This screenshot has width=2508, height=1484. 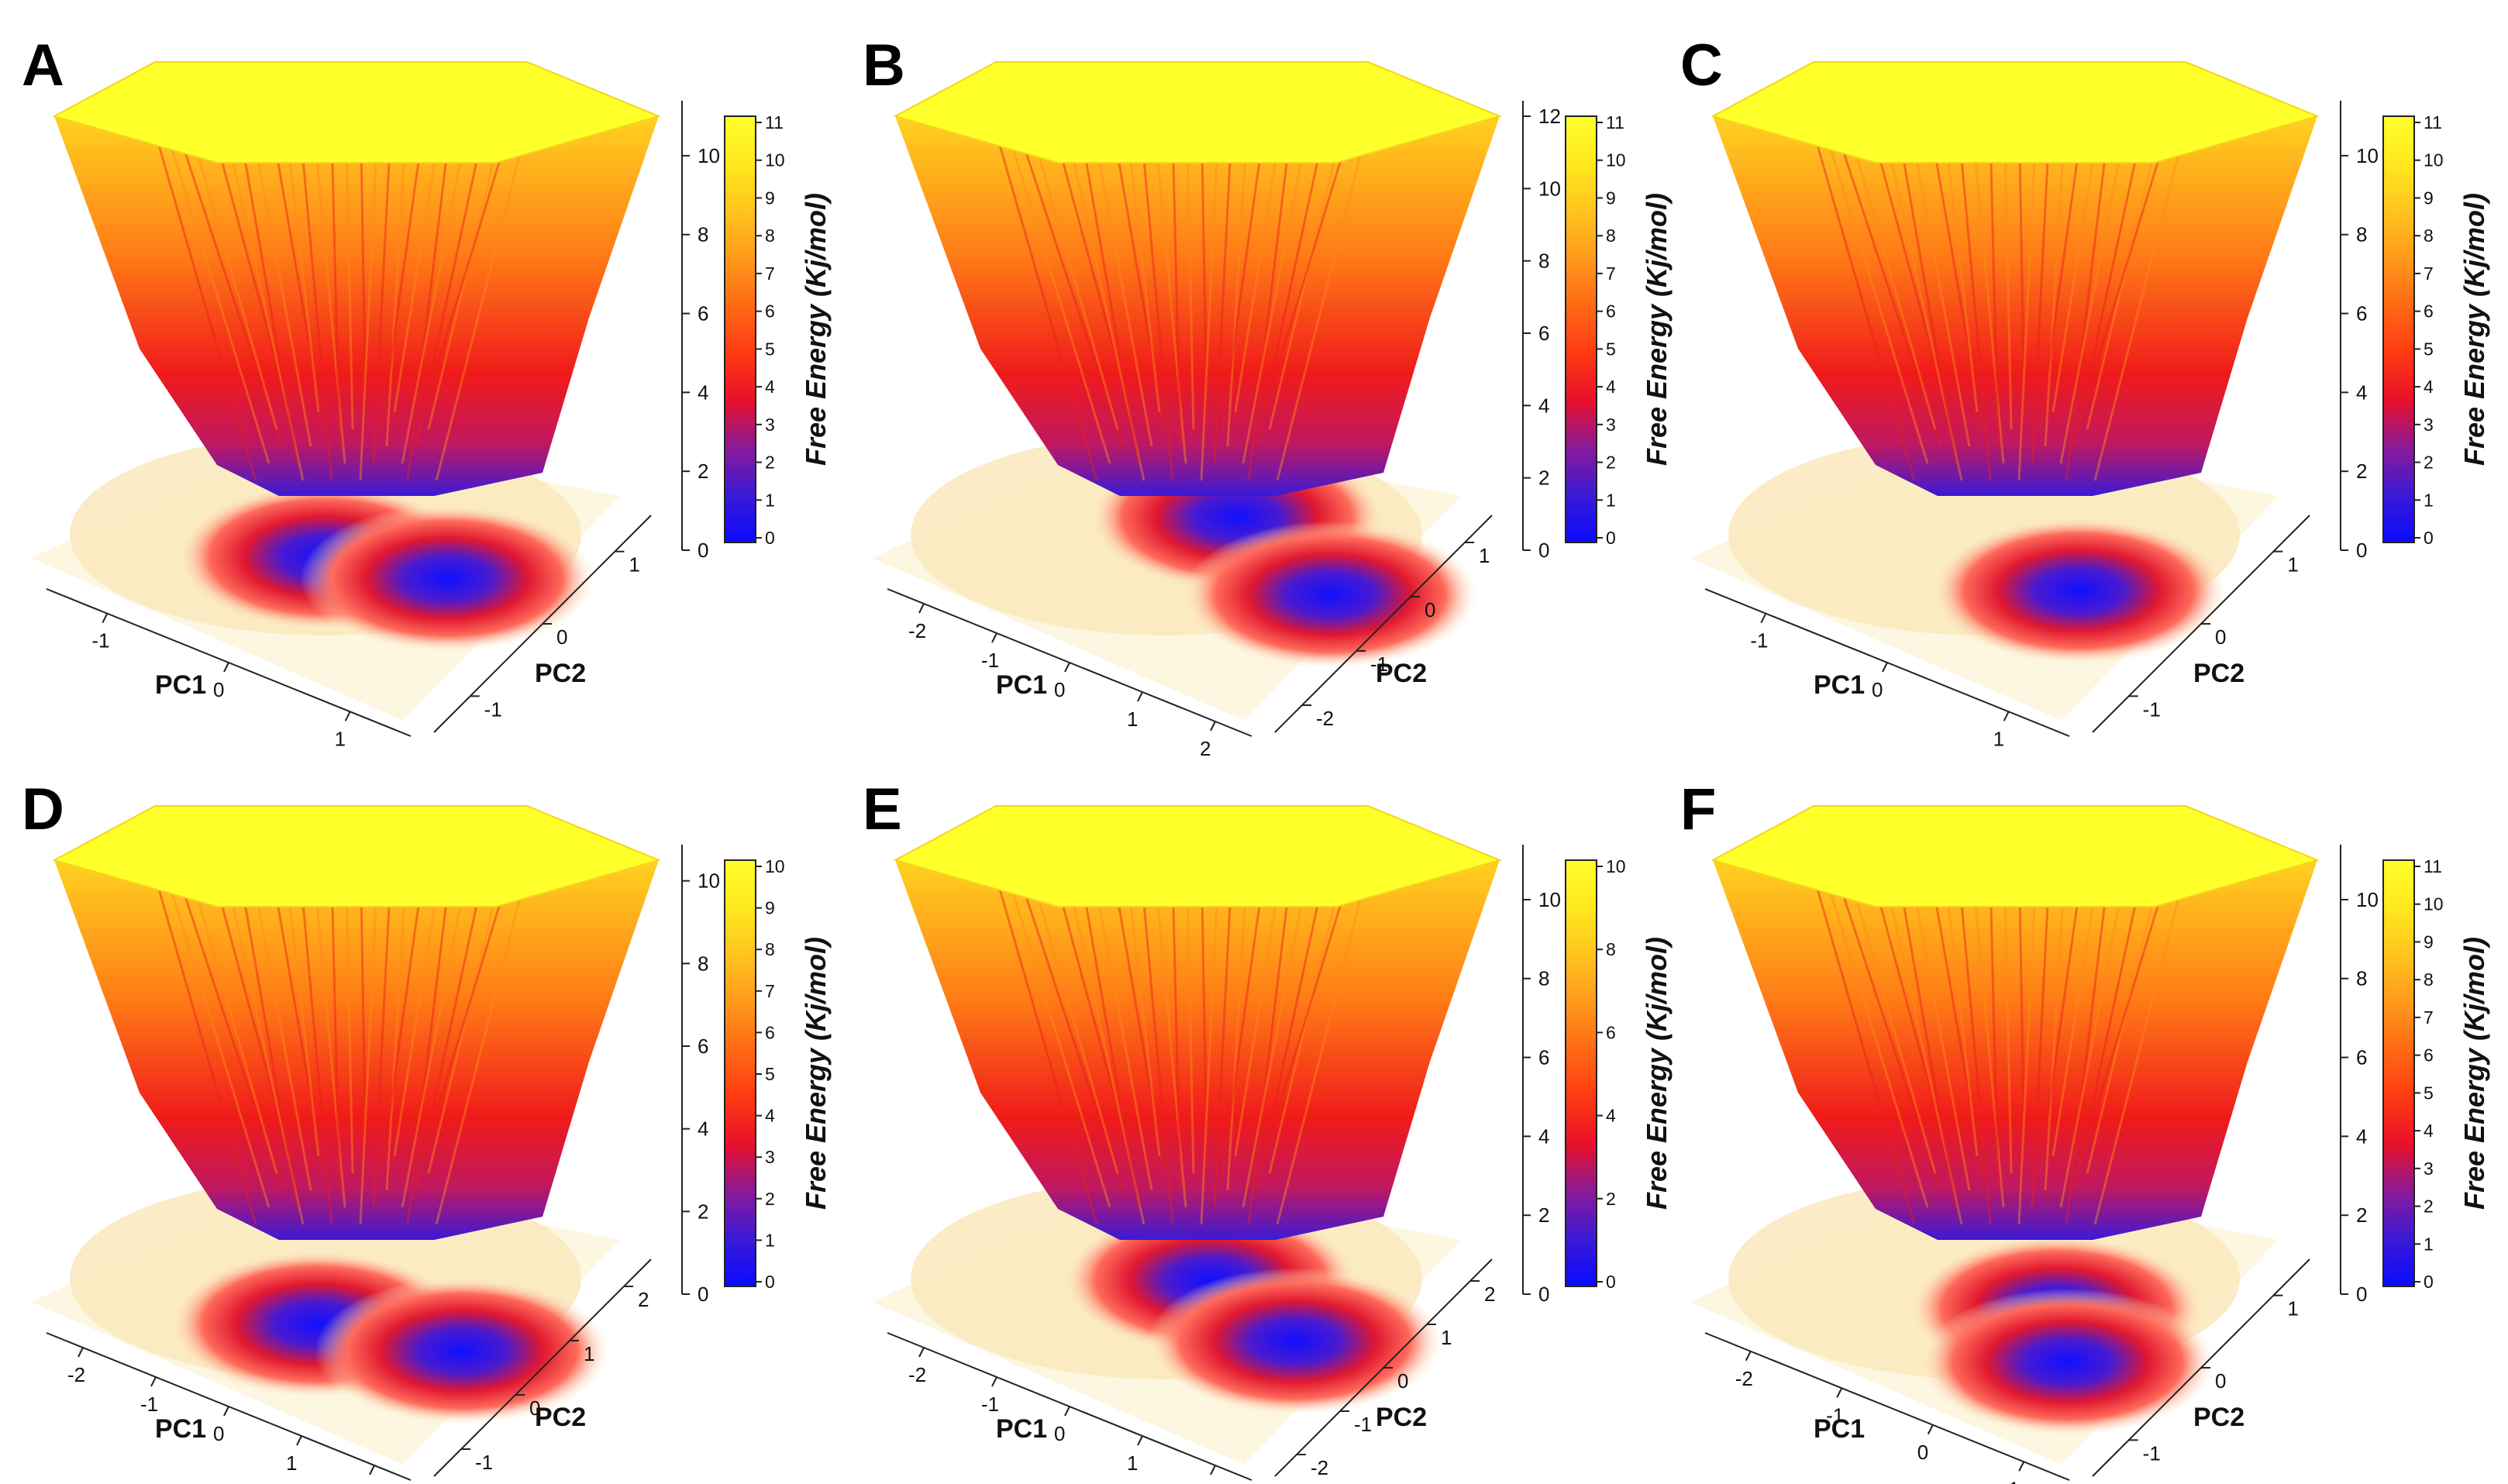 What do you see at coordinates (2219, 1417) in the screenshot?
I see `pc2-axis-title: PC2` at bounding box center [2219, 1417].